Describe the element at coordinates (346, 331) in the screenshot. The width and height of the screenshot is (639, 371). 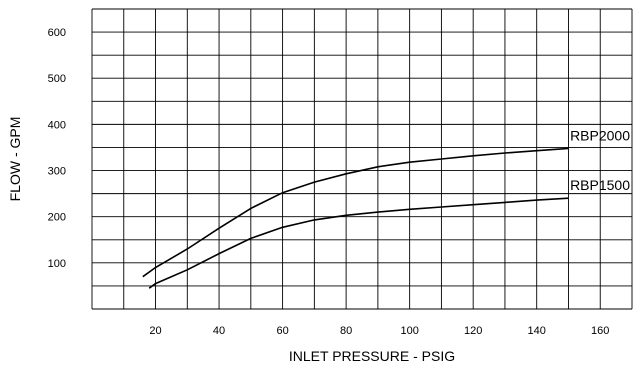
I see `x-tick-label: 80` at that location.